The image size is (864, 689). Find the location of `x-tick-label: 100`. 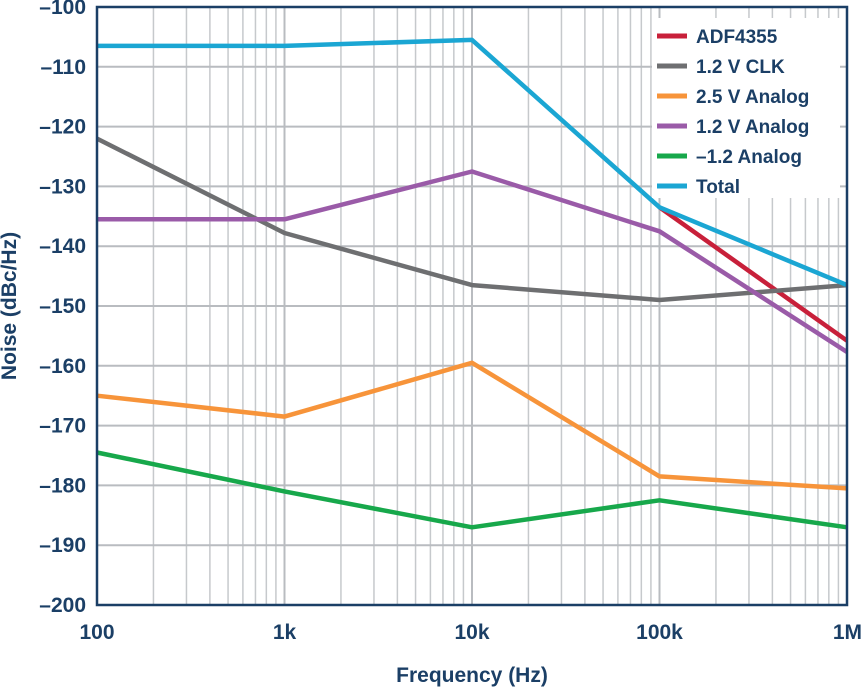

x-tick-label: 100 is located at coordinates (96, 632).